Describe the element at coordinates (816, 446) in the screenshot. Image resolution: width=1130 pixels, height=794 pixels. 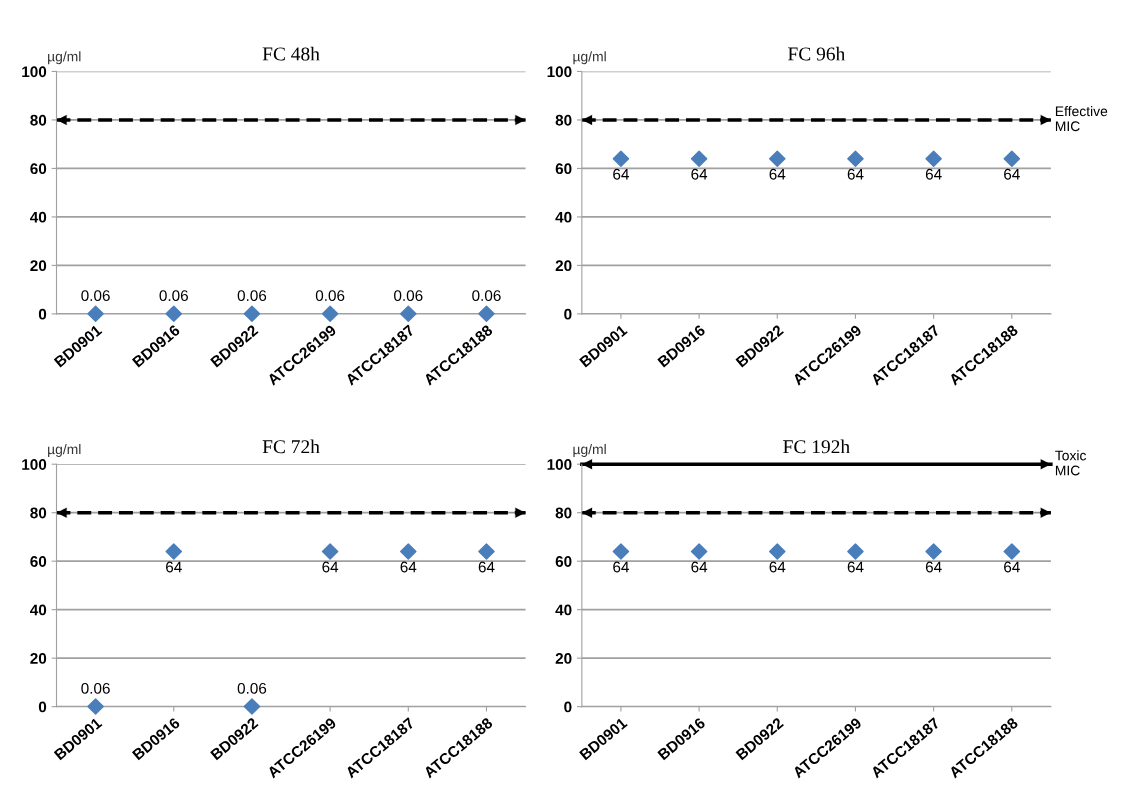
I see `chart-title: FC 192h` at that location.